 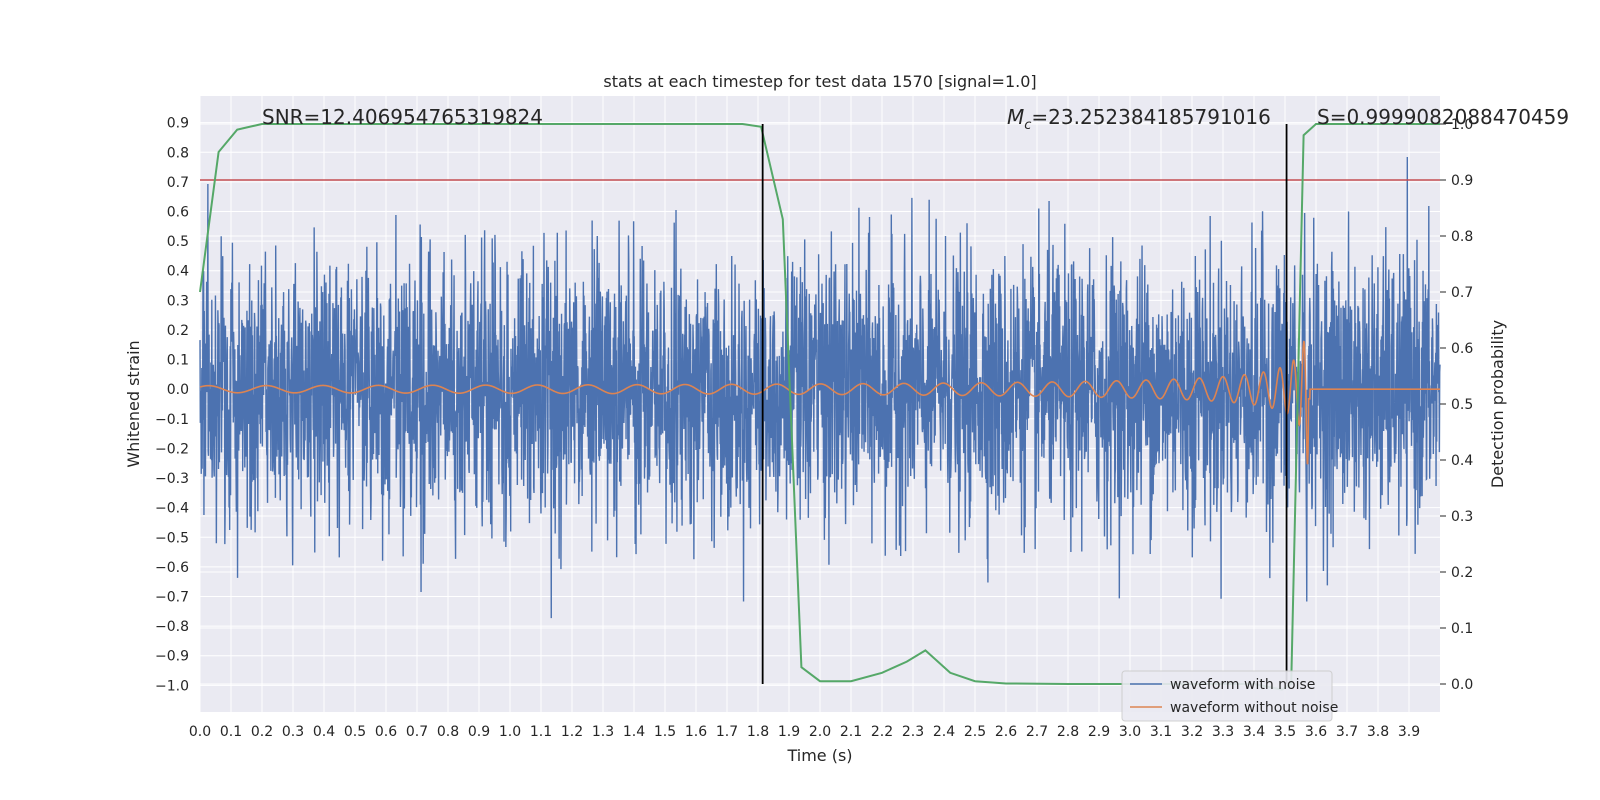 What do you see at coordinates (172, 538) in the screenshot?
I see `y-tick-label: −0.5` at bounding box center [172, 538].